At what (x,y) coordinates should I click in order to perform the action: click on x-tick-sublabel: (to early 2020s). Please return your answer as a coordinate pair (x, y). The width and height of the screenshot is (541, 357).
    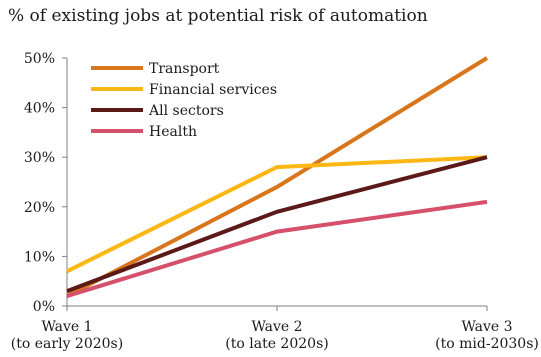
    Looking at the image, I should click on (67, 344).